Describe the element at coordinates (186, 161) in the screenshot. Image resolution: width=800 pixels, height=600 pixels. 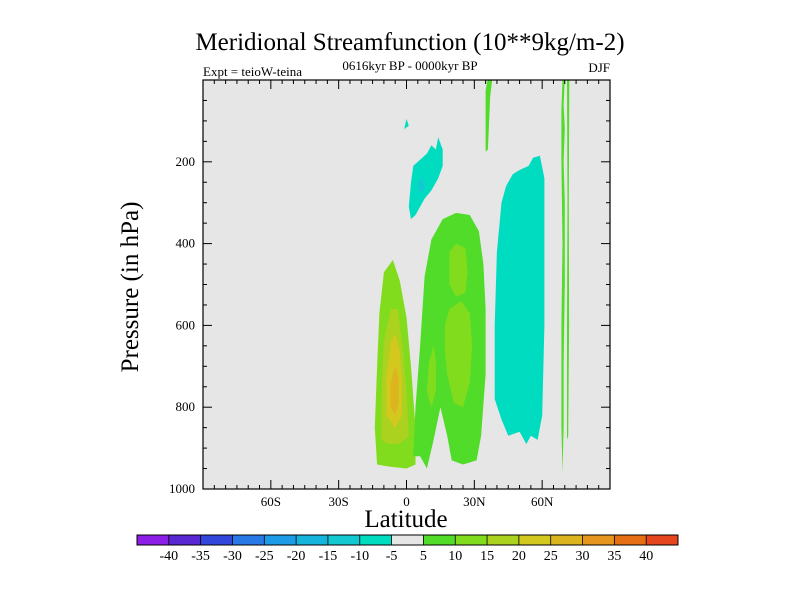
I see `y-tick-label: 200` at that location.